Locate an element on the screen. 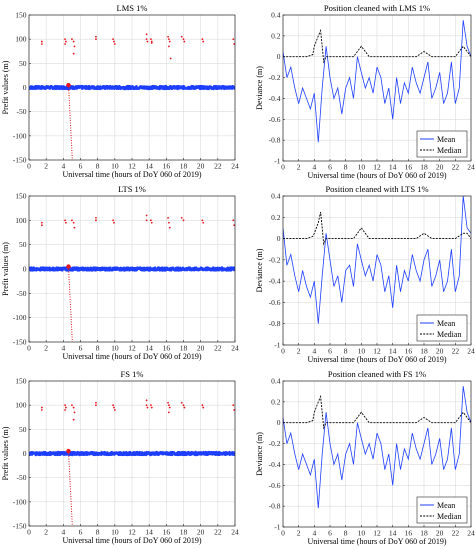 This screenshot has height=550, width=476. y-axis-label: Prefit values (m) is located at coordinates (5, 87).